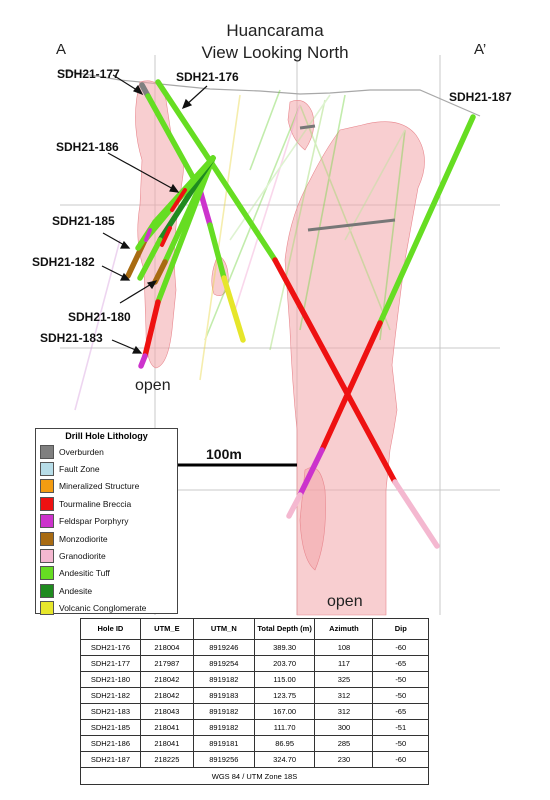 The height and width of the screenshot is (800, 550). What do you see at coordinates (103, 608) in the screenshot?
I see `legend-label: Volcanic Conglomerate` at bounding box center [103, 608].